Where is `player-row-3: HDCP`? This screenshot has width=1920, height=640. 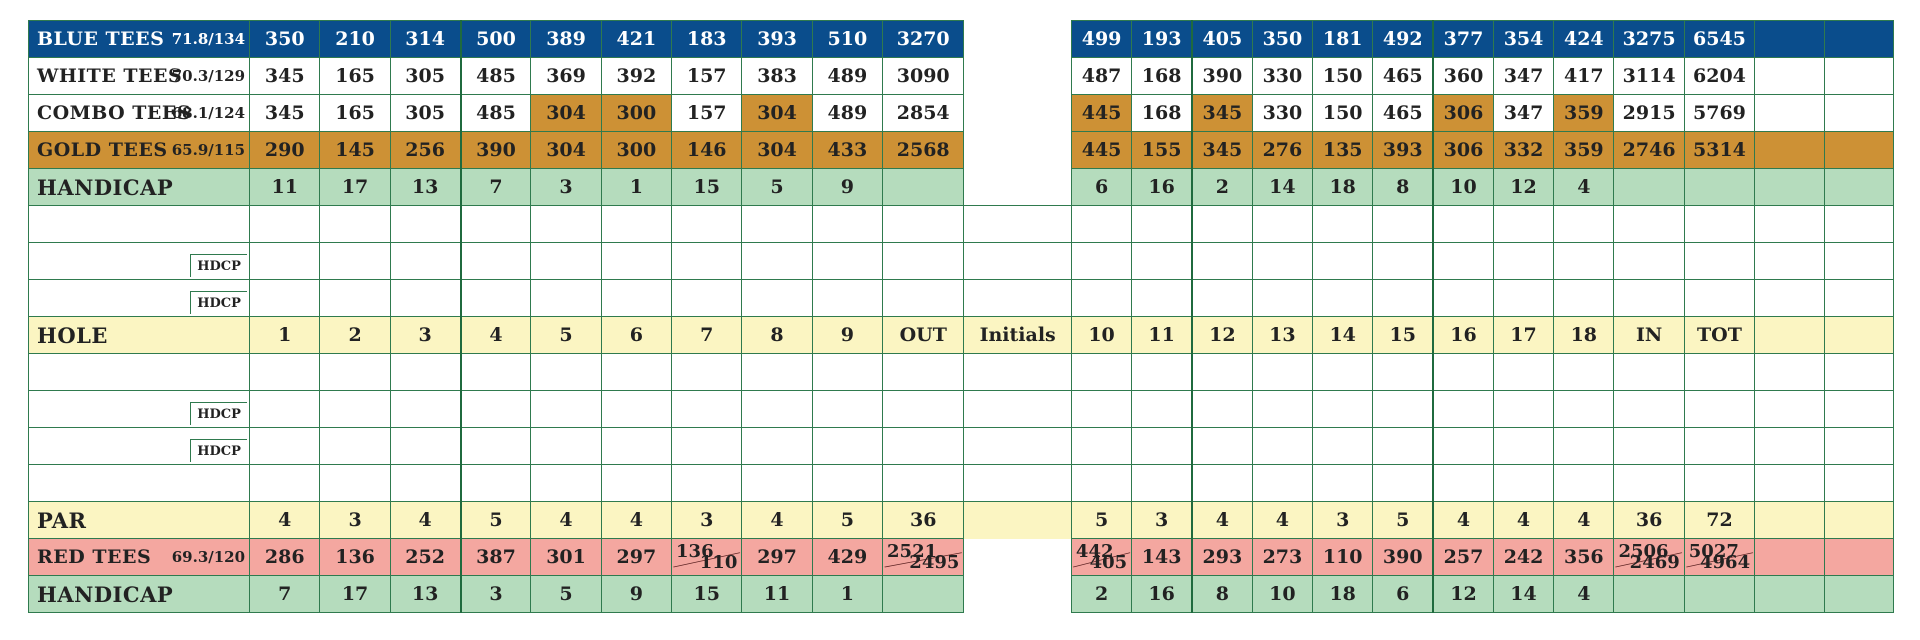 player-row-3: HDCP is located at coordinates (960, 298).